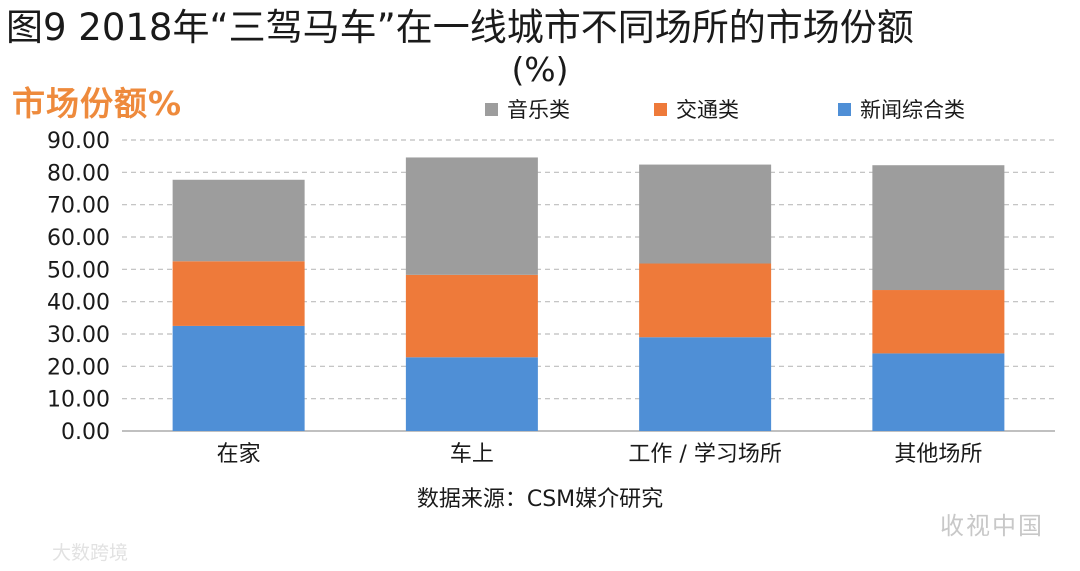 The height and width of the screenshot is (571, 1080). Describe the element at coordinates (97, 103) in the screenshot. I see `y-axis-label: 市场份额%` at that location.